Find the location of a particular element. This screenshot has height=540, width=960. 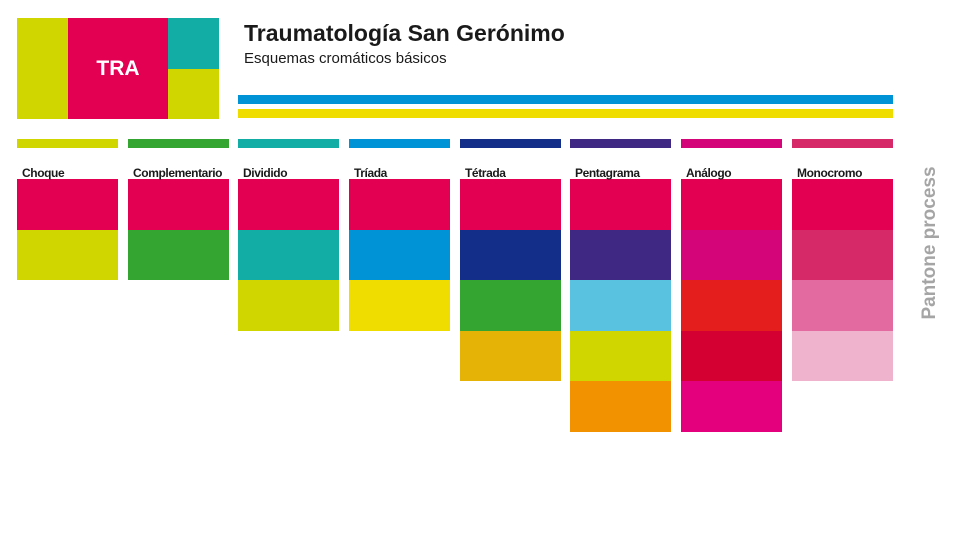

scheme-label: Análogo is located at coordinates (709, 173).